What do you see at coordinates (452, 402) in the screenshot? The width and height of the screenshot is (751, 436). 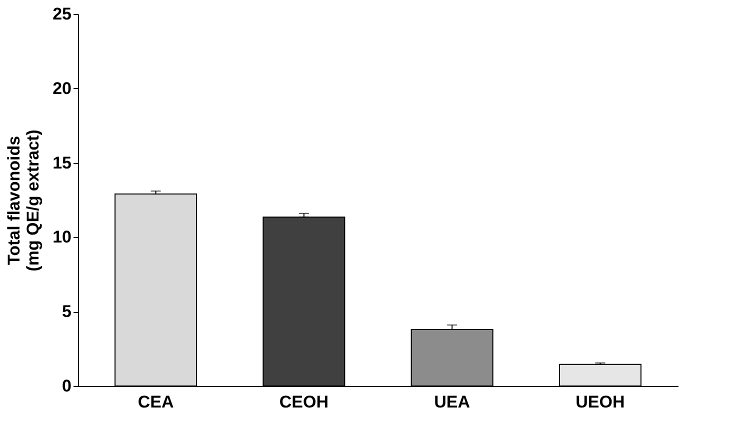 I see `x-tick-label: UEA` at bounding box center [452, 402].